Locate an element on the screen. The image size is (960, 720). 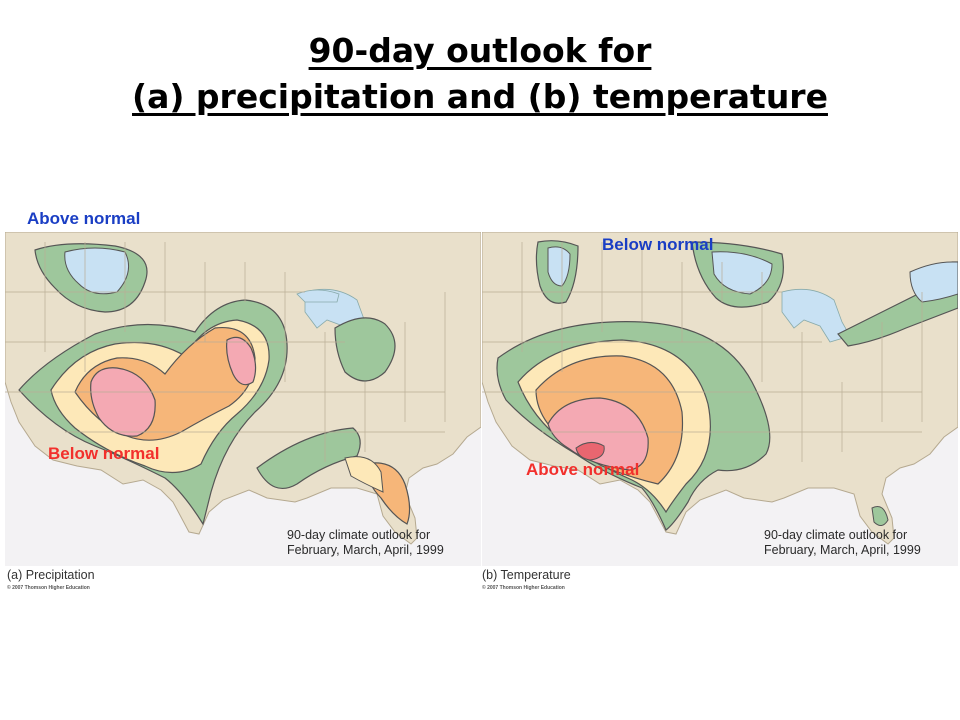
panel-label-b: (b) Temperature is located at coordinates (526, 575).